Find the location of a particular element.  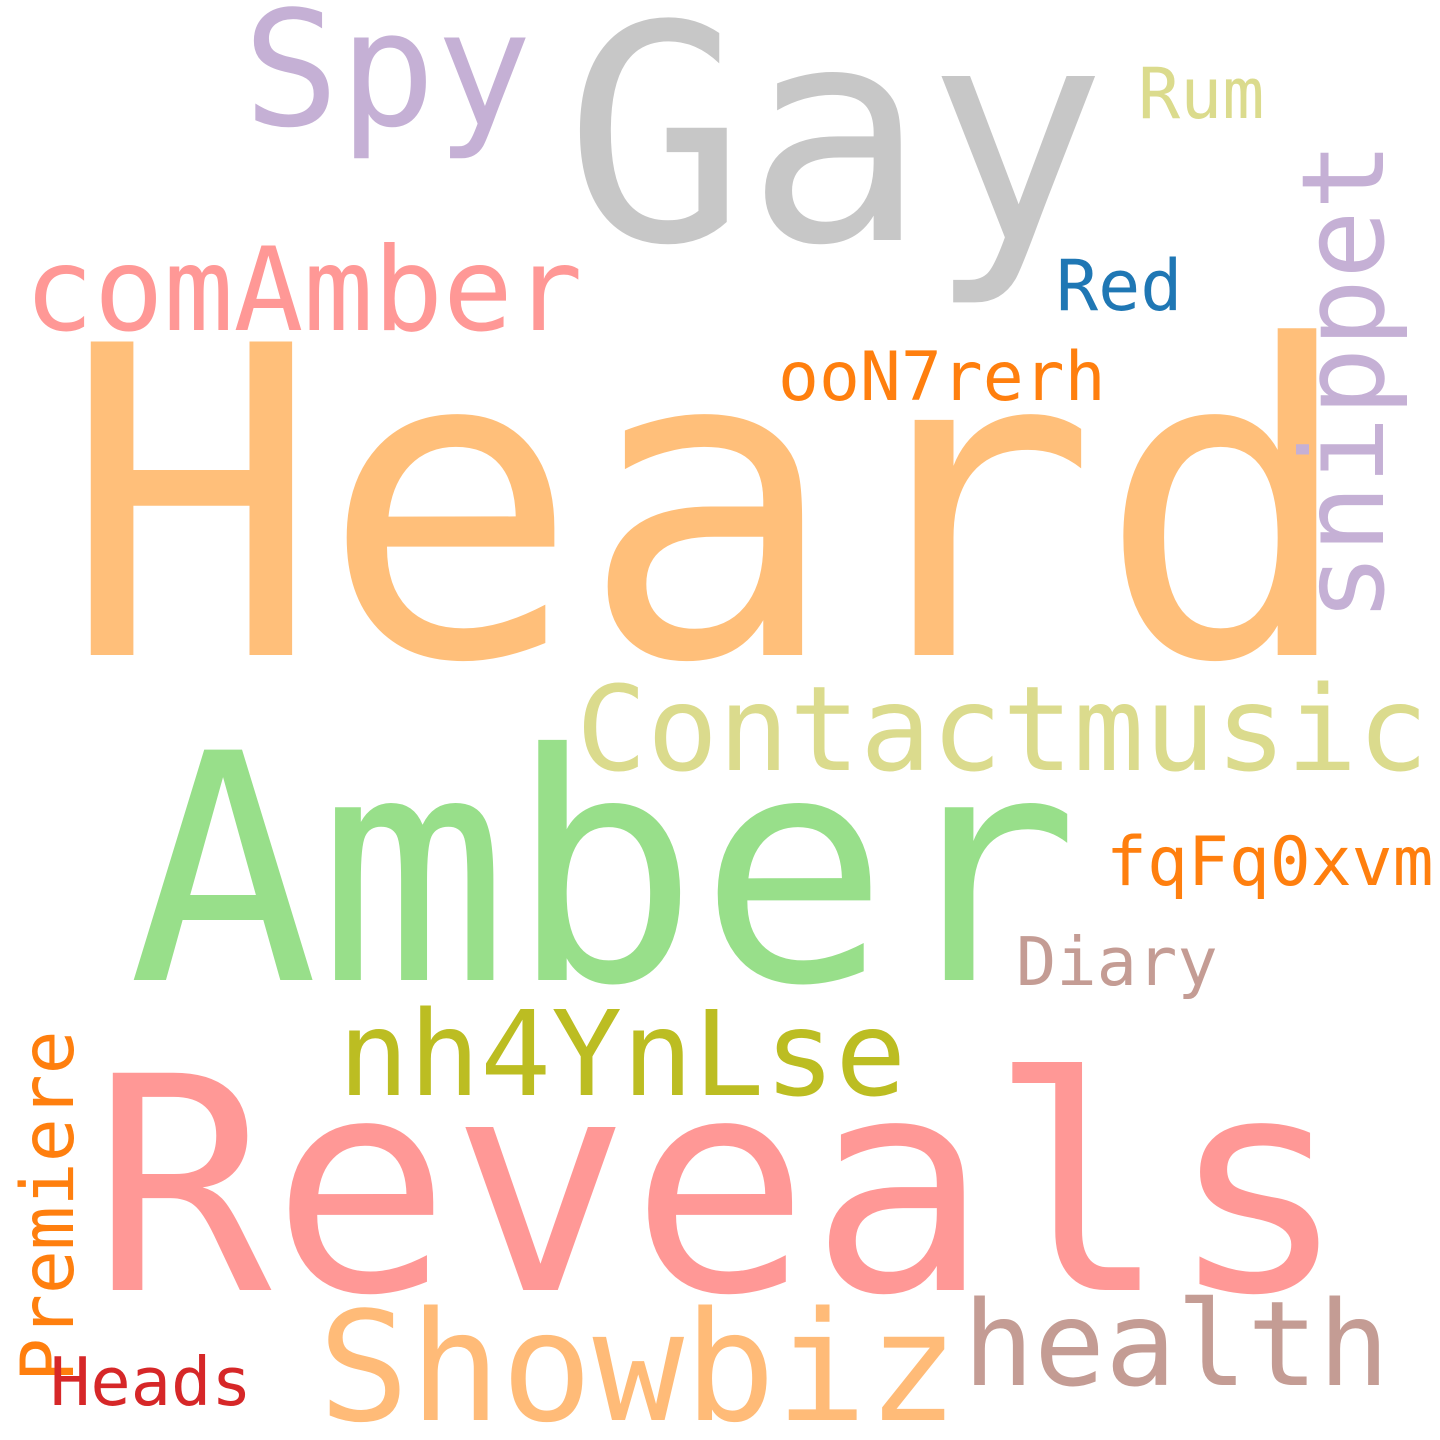

word: nh4YnLse is located at coordinates (622, 1054).